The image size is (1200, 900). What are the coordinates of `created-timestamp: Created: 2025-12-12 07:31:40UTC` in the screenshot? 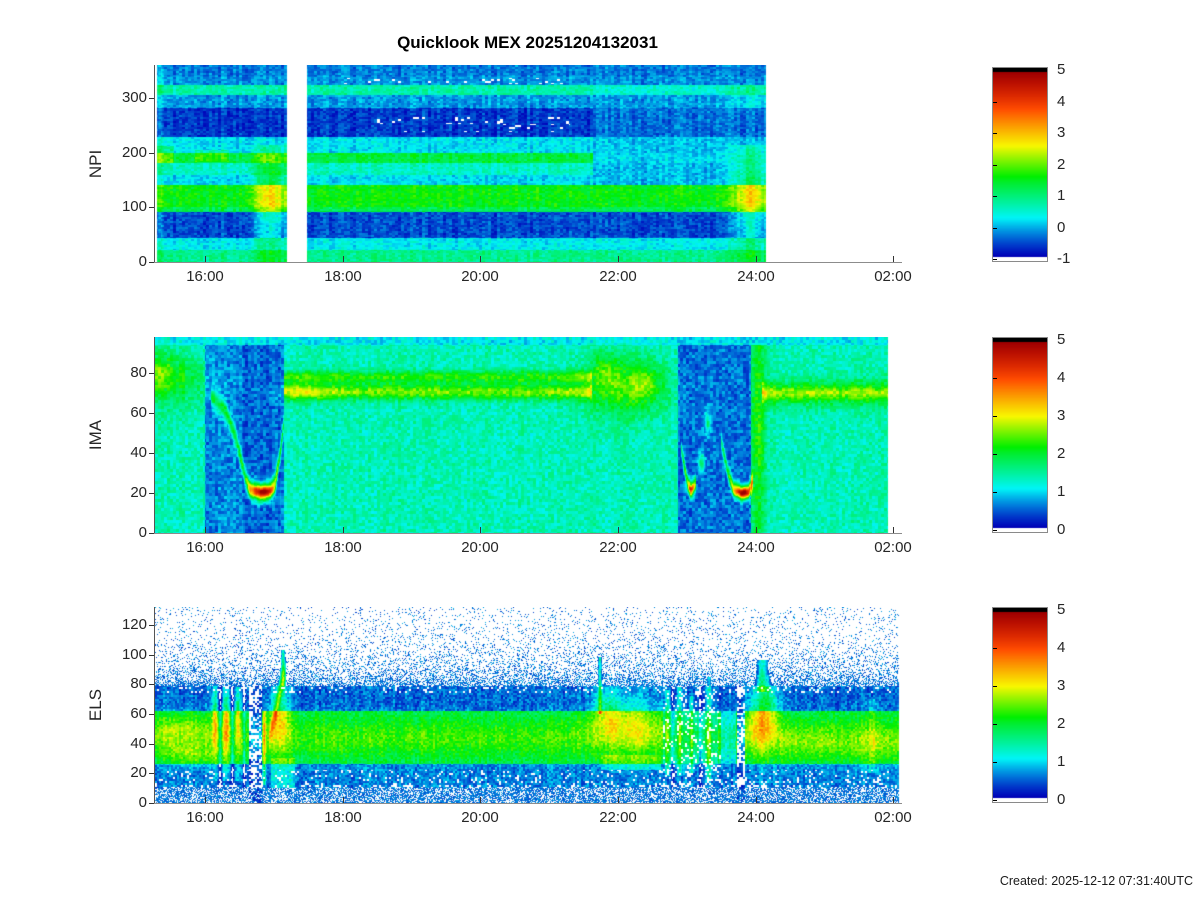 It's located at (1096, 881).